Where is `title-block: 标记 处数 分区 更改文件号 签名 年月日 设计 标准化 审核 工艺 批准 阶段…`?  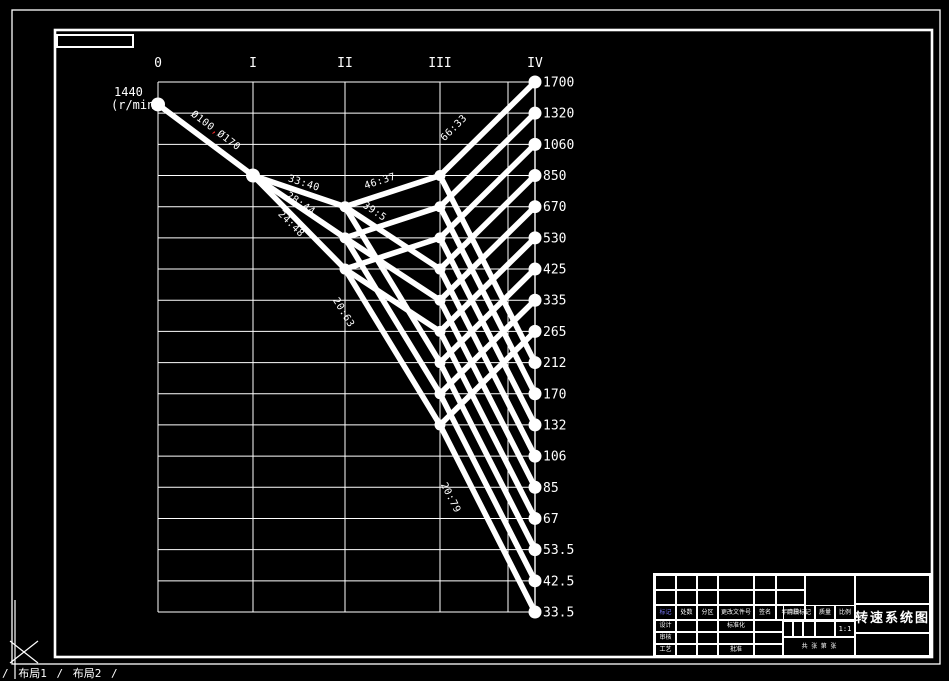 title-block: 标记 处数 分区 更改文件号 签名 年月日 设计 标准化 审核 工艺 批准 阶段… is located at coordinates (792, 615).